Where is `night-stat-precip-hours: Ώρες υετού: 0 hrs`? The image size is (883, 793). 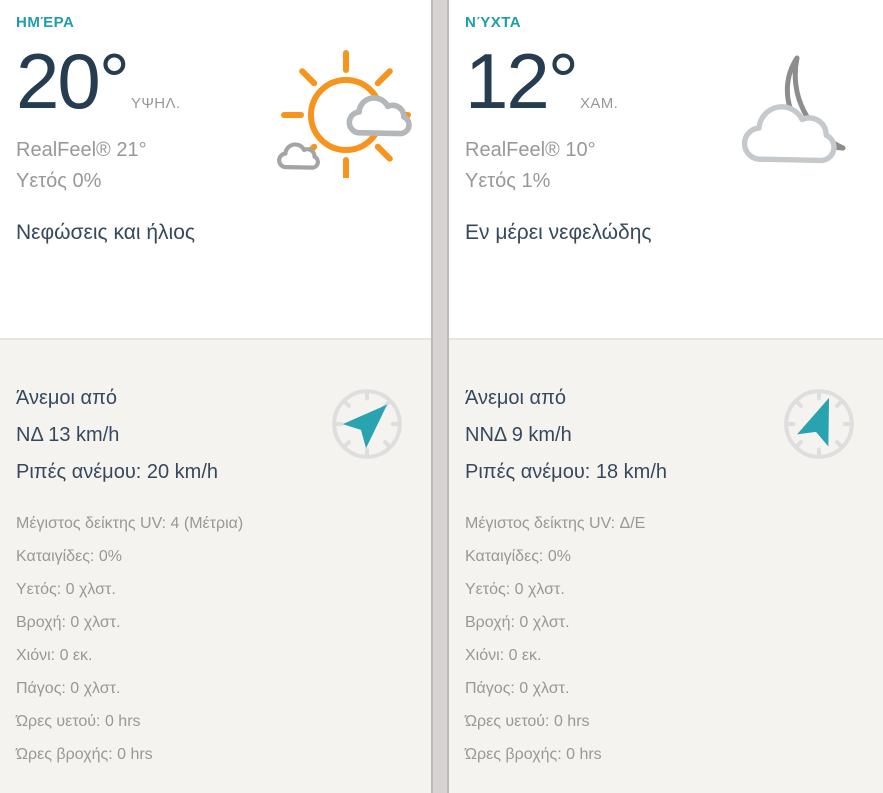
night-stat-precip-hours: Ώρες υετού: 0 hrs is located at coordinates (527, 721).